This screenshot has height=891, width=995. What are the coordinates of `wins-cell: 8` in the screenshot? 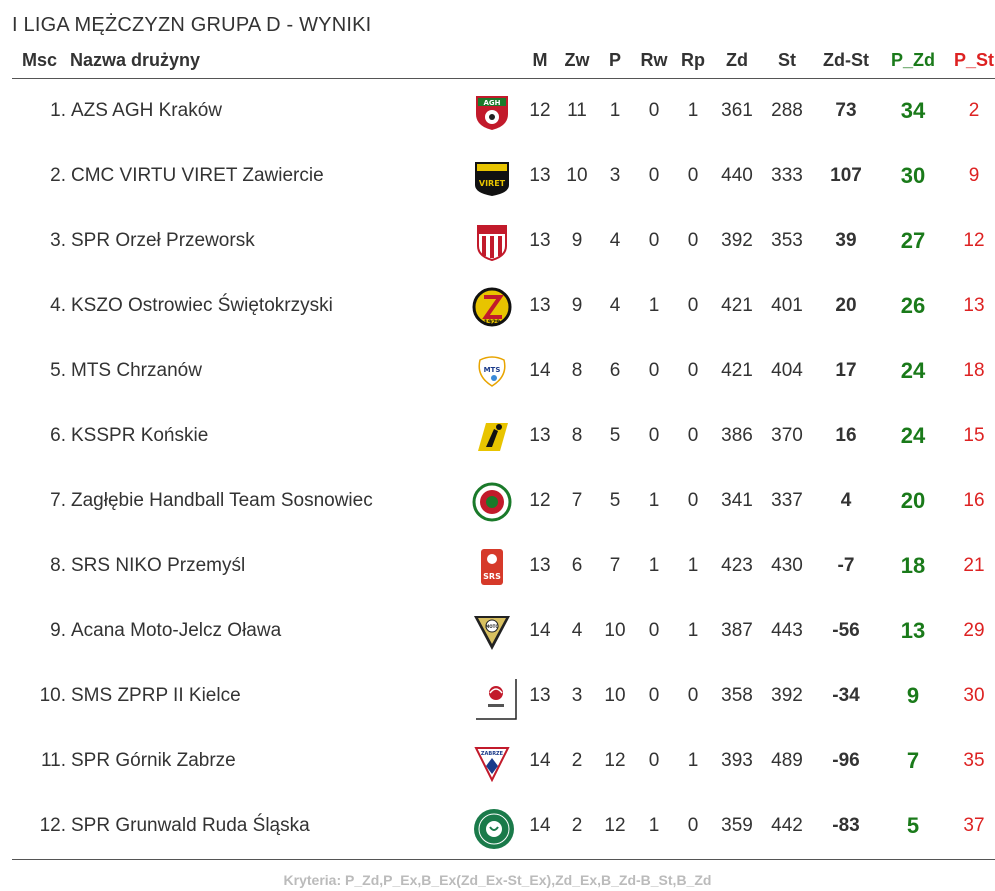 It's located at (577, 435).